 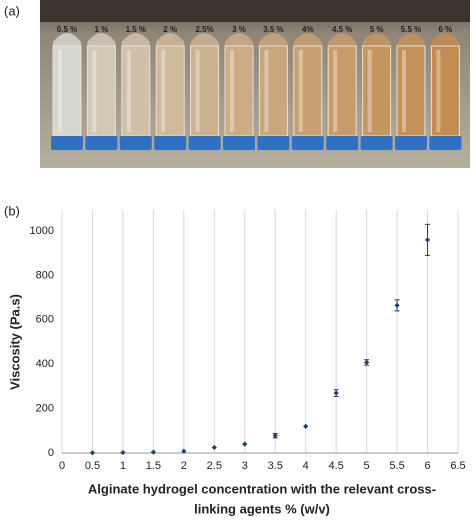 I want to click on y-tick-label: 200, so click(x=45, y=409).